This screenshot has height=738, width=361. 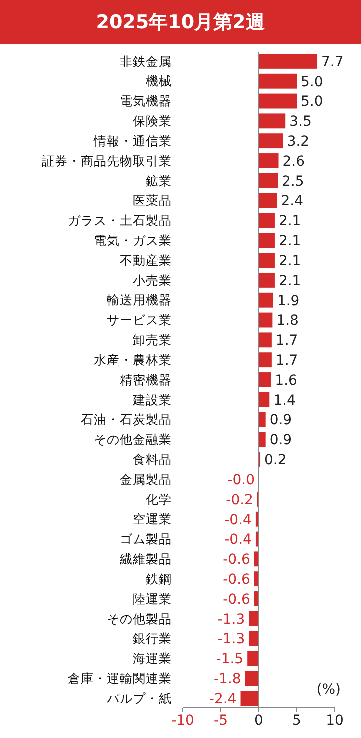 What do you see at coordinates (241, 480) in the screenshot?
I see `data-label: -0.0` at bounding box center [241, 480].